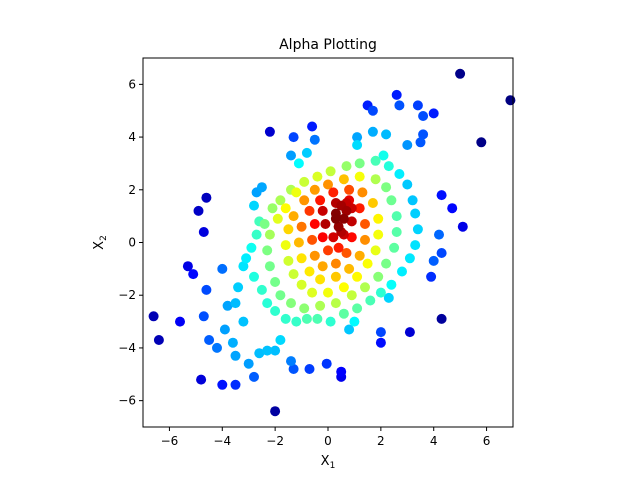 The height and width of the screenshot is (480, 640). I want to click on x-tick-label: 6, so click(487, 441).